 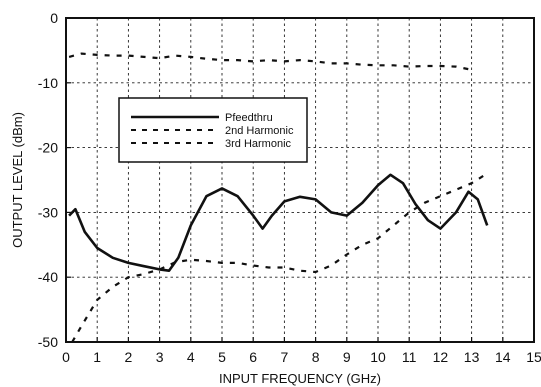 What do you see at coordinates (48, 83) in the screenshot?
I see `y-tick-label: -10` at bounding box center [48, 83].